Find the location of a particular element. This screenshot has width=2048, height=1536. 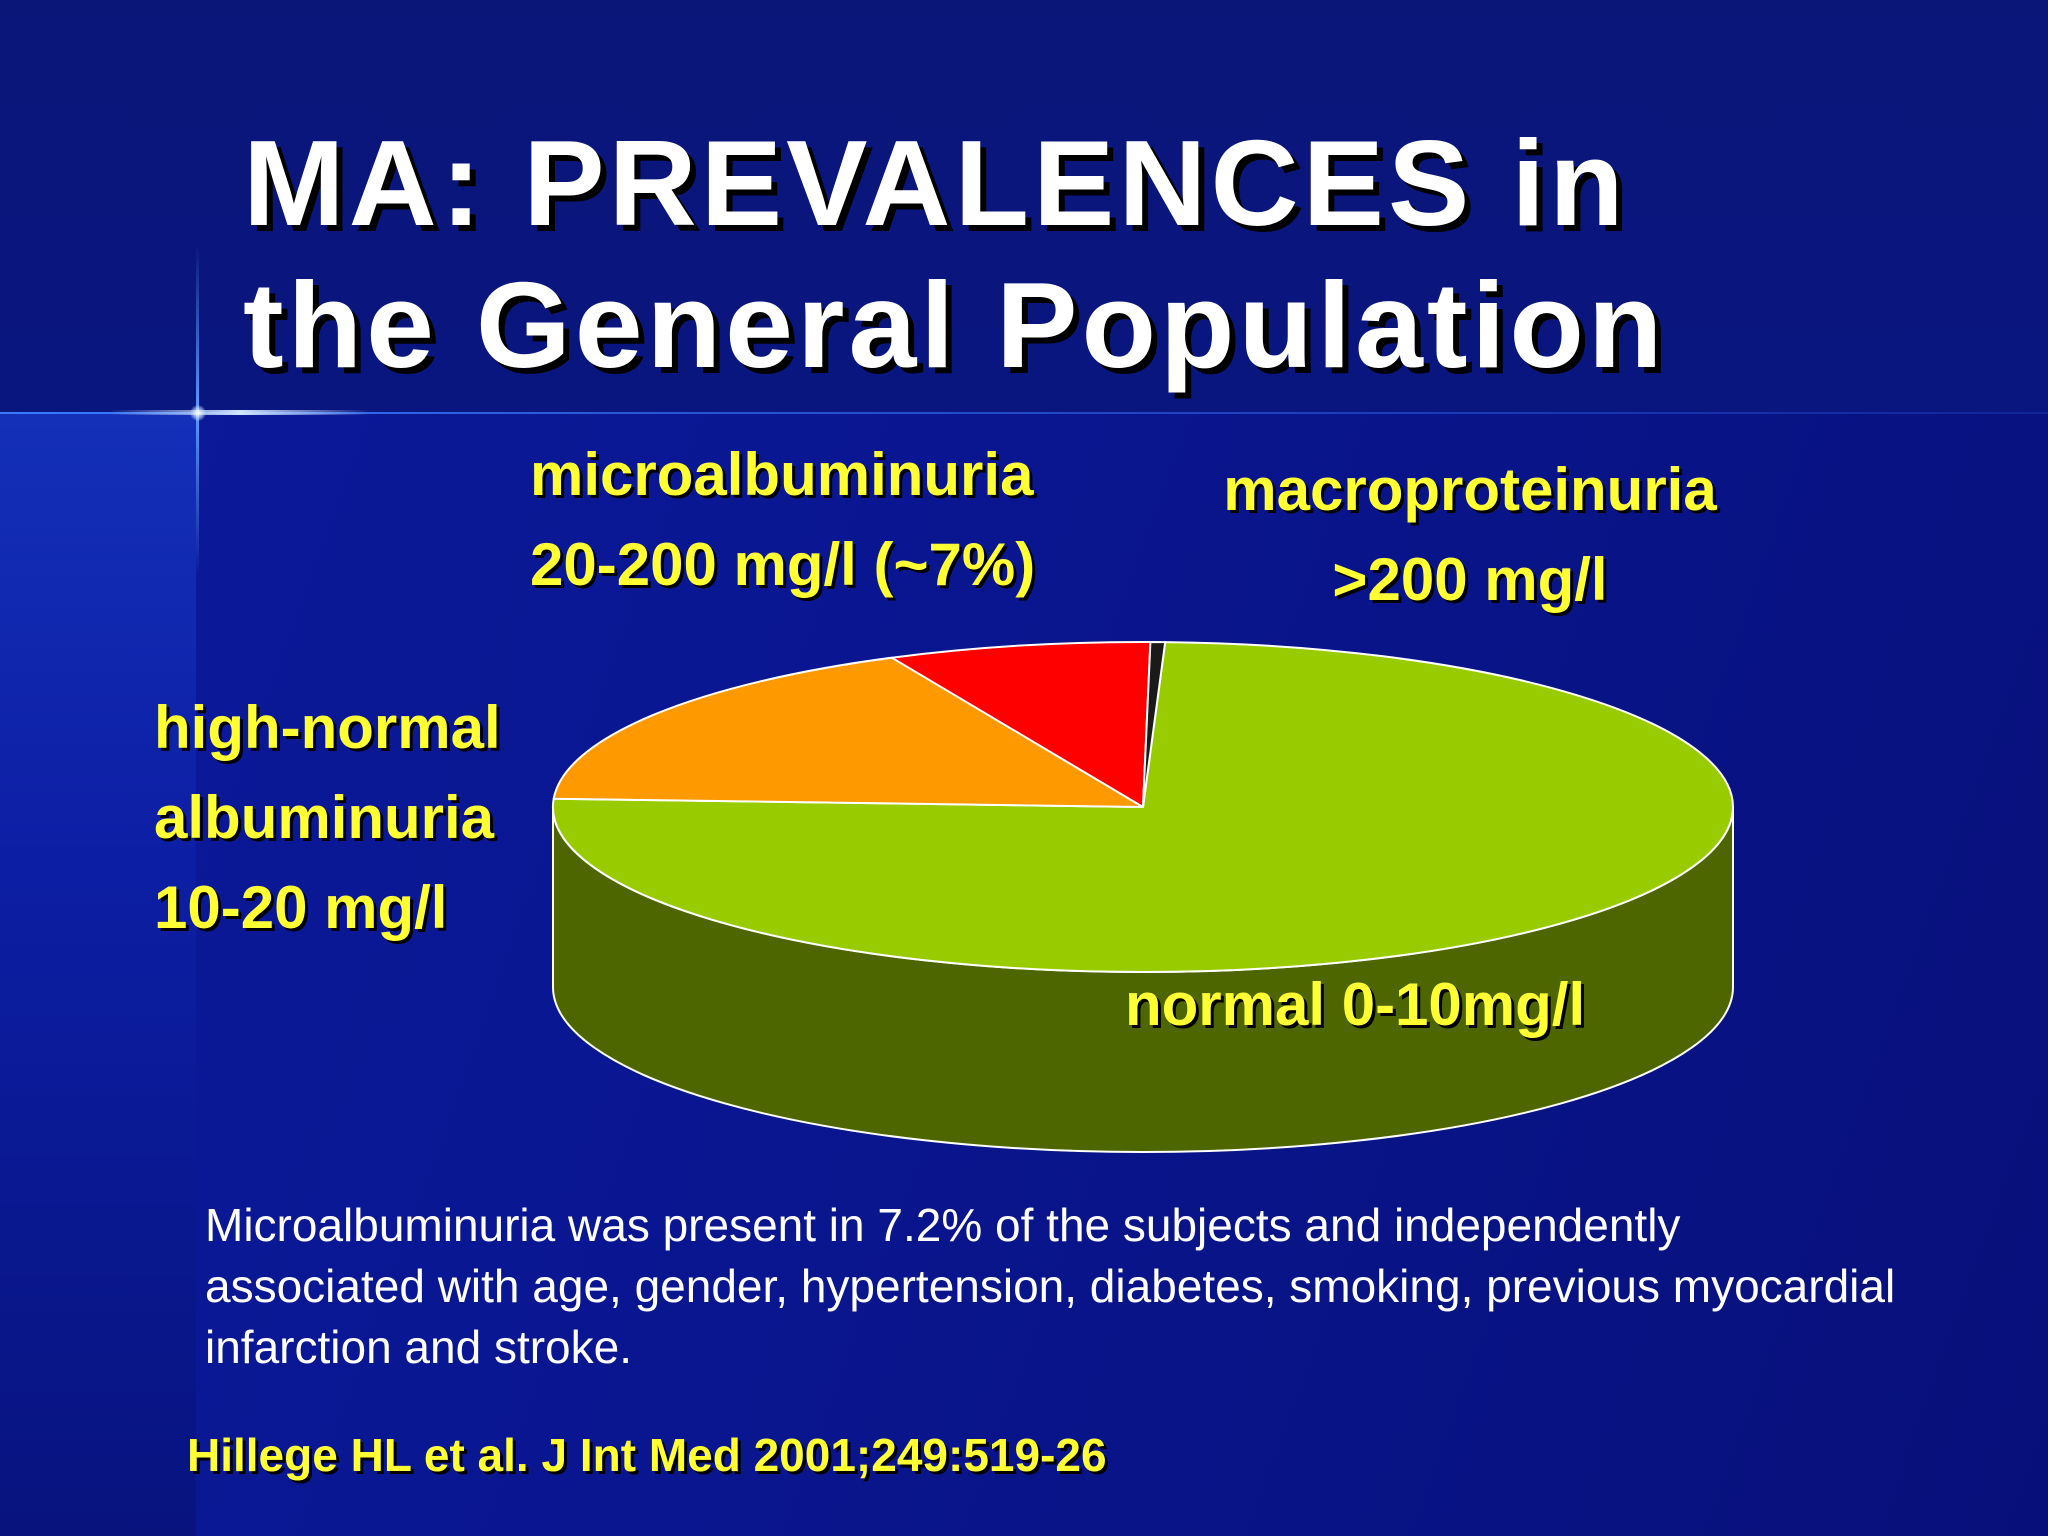

label-normal-text: normal 0-10mg/l is located at coordinates (1355, 1004).